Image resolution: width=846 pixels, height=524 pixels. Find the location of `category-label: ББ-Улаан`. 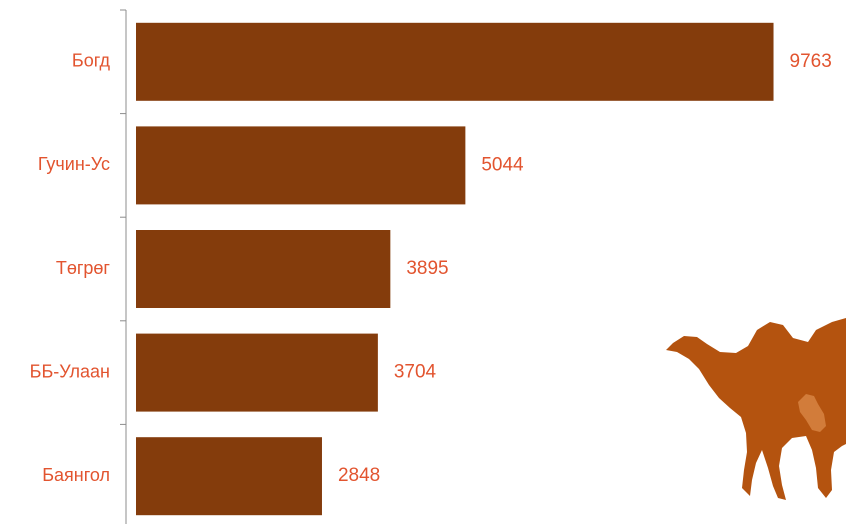

category-label: ББ-Улаан is located at coordinates (70, 371).